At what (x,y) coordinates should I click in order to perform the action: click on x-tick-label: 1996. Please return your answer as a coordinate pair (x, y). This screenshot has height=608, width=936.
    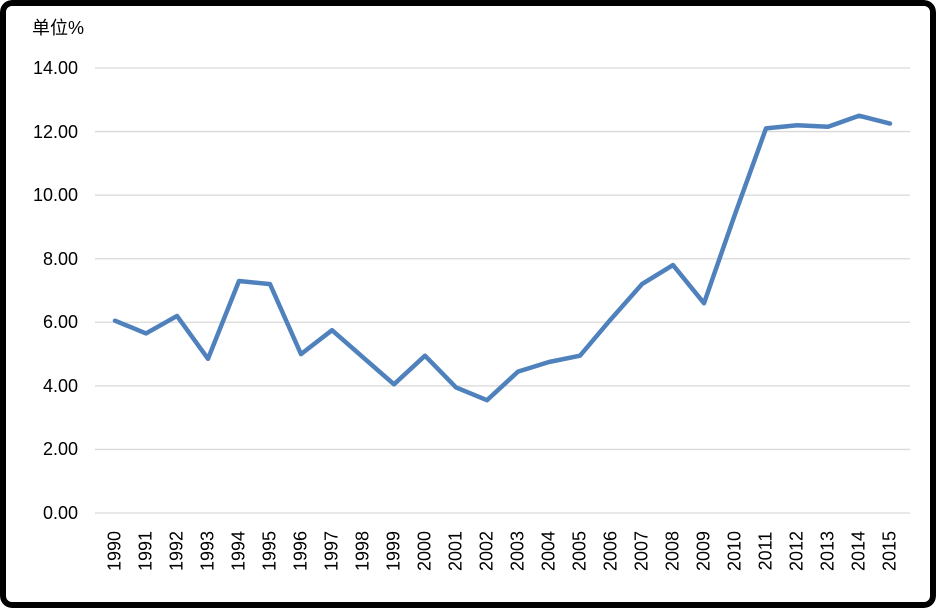
    Looking at the image, I should click on (300, 551).